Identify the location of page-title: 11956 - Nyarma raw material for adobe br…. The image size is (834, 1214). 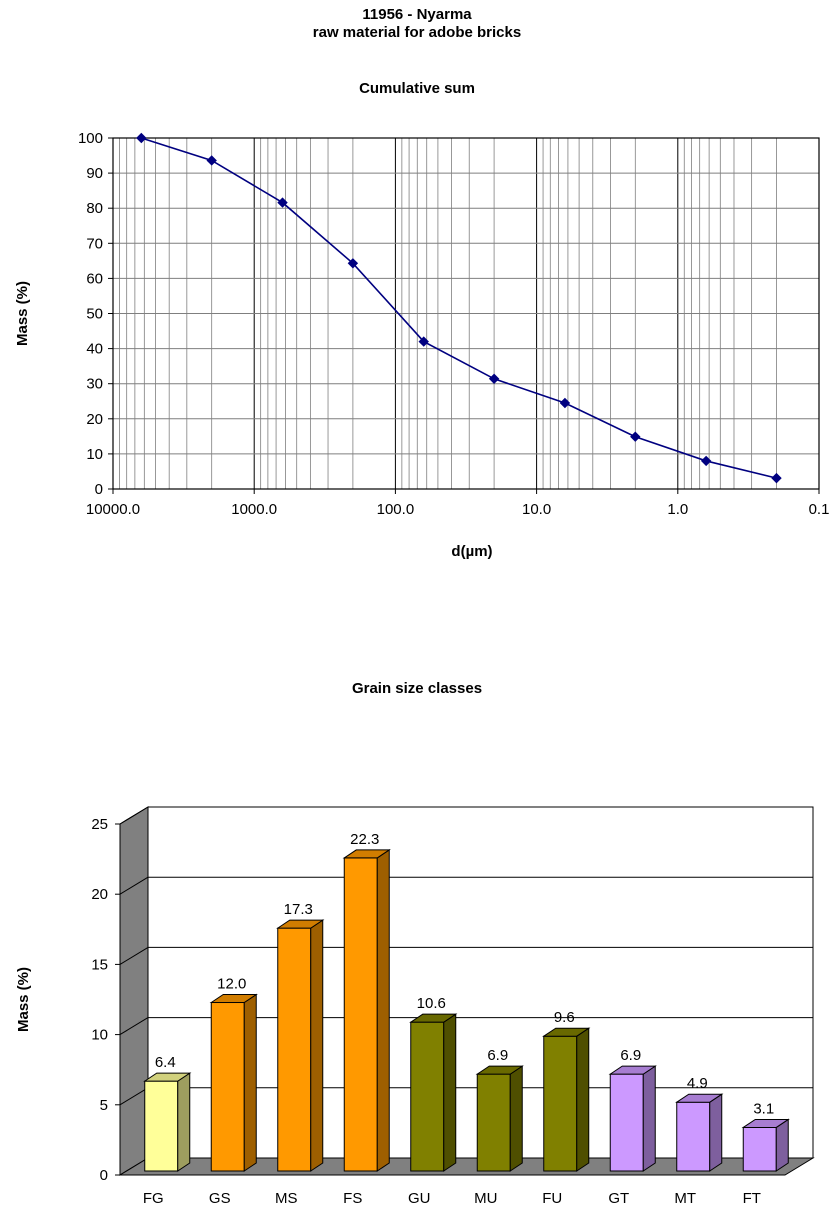
(417, 24).